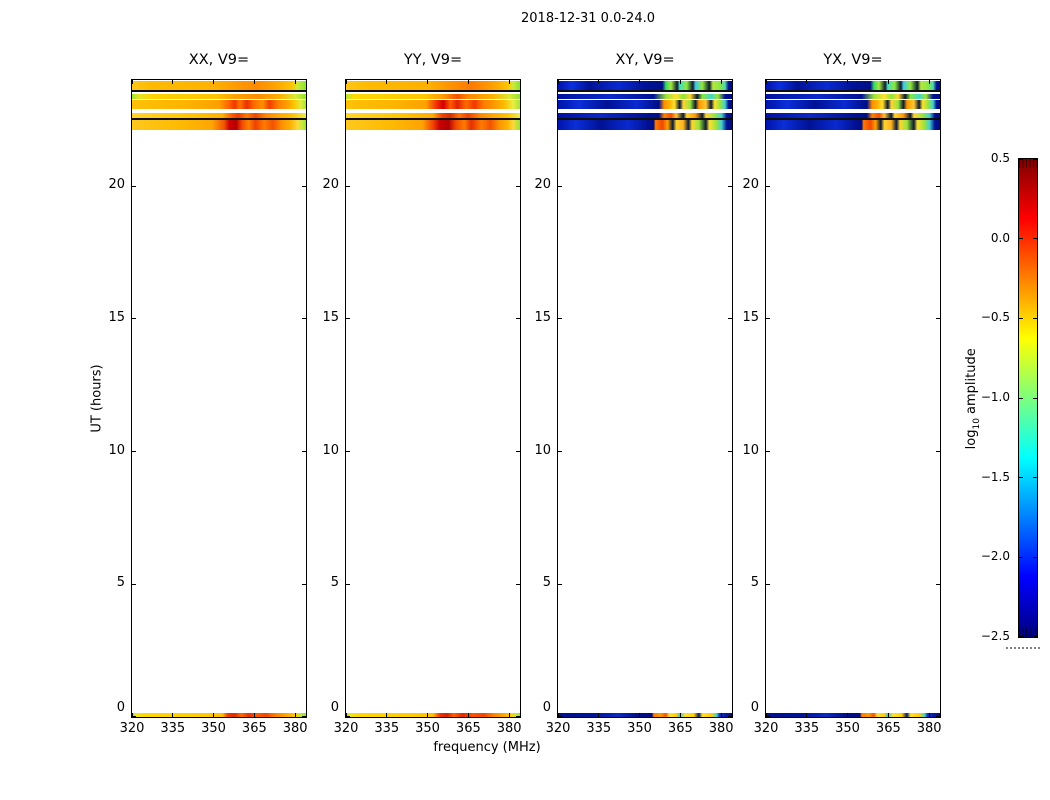  Describe the element at coordinates (254, 728) in the screenshot. I see `x-tick-label: 365` at that location.